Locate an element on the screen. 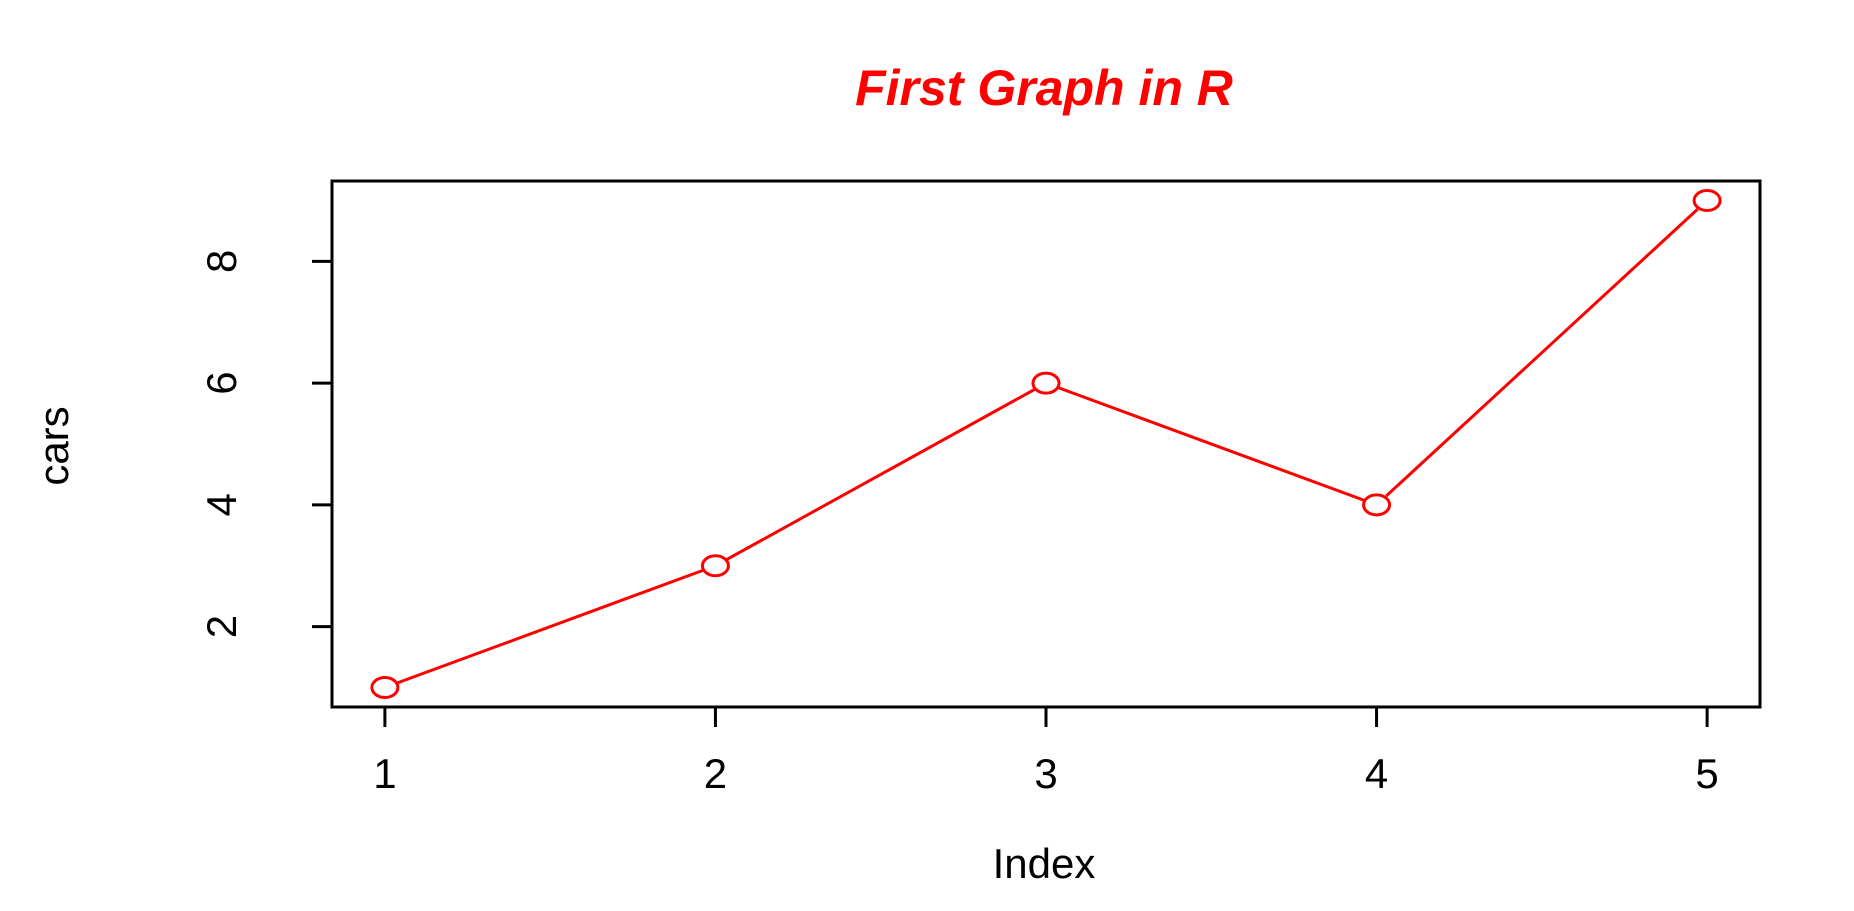 The height and width of the screenshot is (911, 1854). y-tick-label: 4 is located at coordinates (221, 504).